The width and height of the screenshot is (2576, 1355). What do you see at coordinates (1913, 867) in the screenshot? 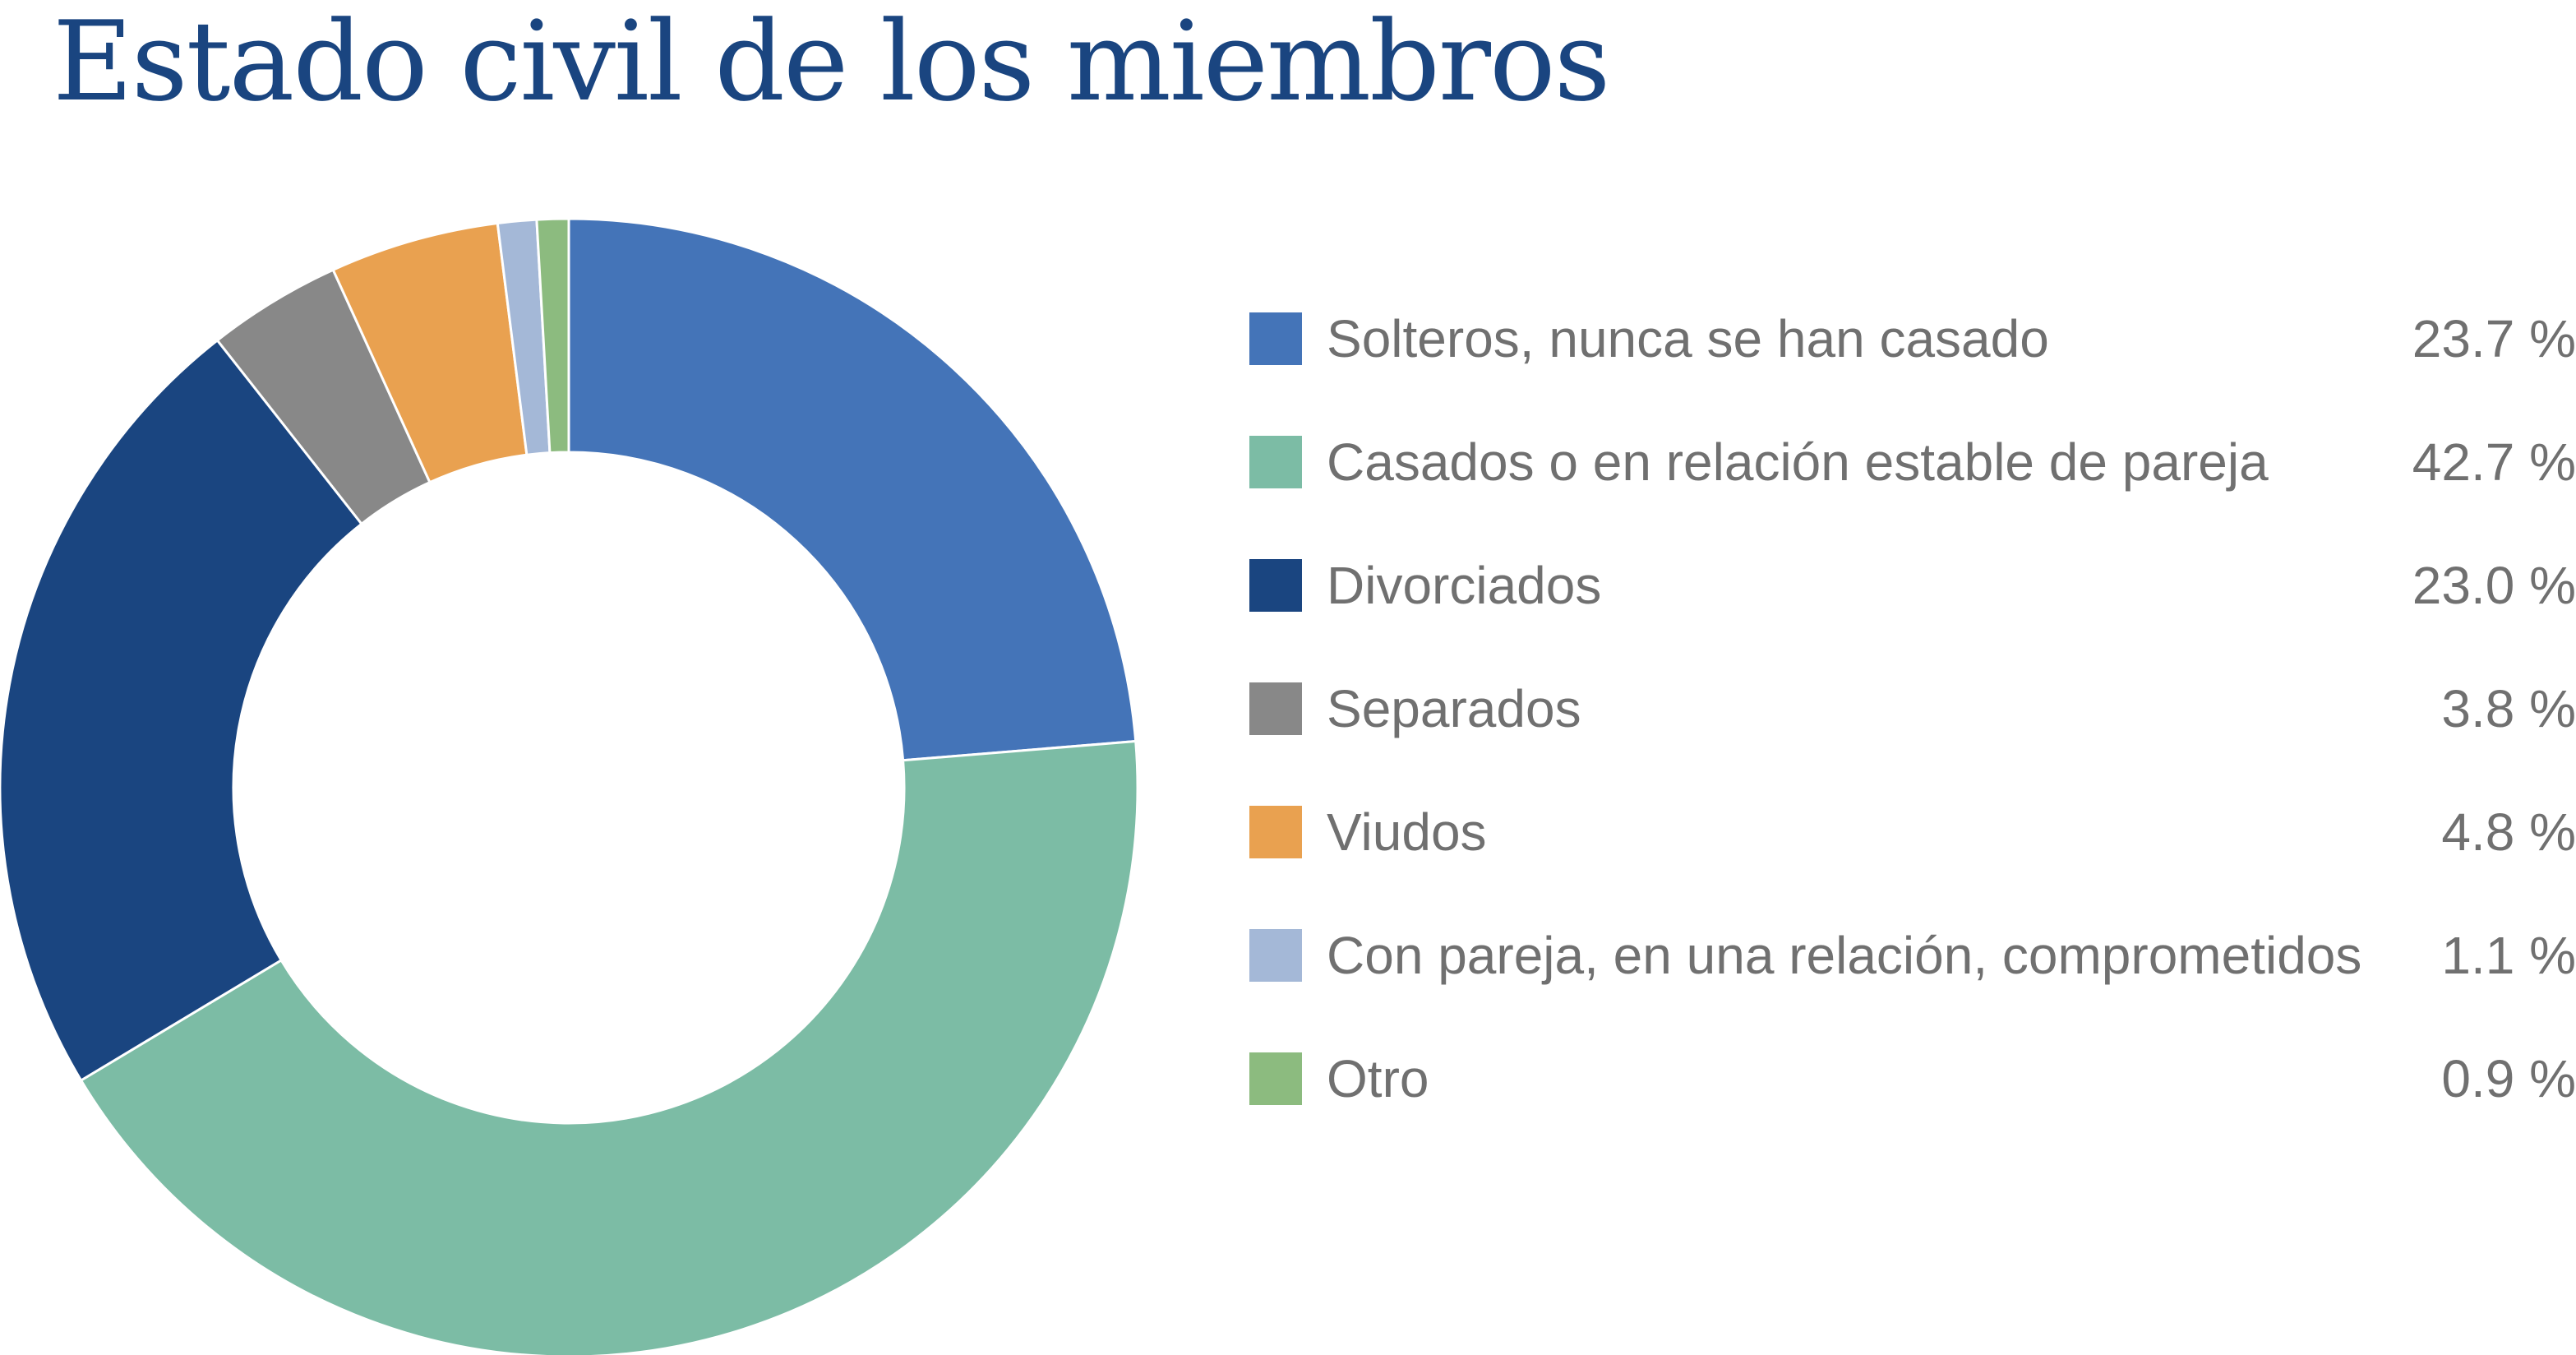
I see `legend-item-viudos: Viudos 4.8 %` at bounding box center [1913, 867].